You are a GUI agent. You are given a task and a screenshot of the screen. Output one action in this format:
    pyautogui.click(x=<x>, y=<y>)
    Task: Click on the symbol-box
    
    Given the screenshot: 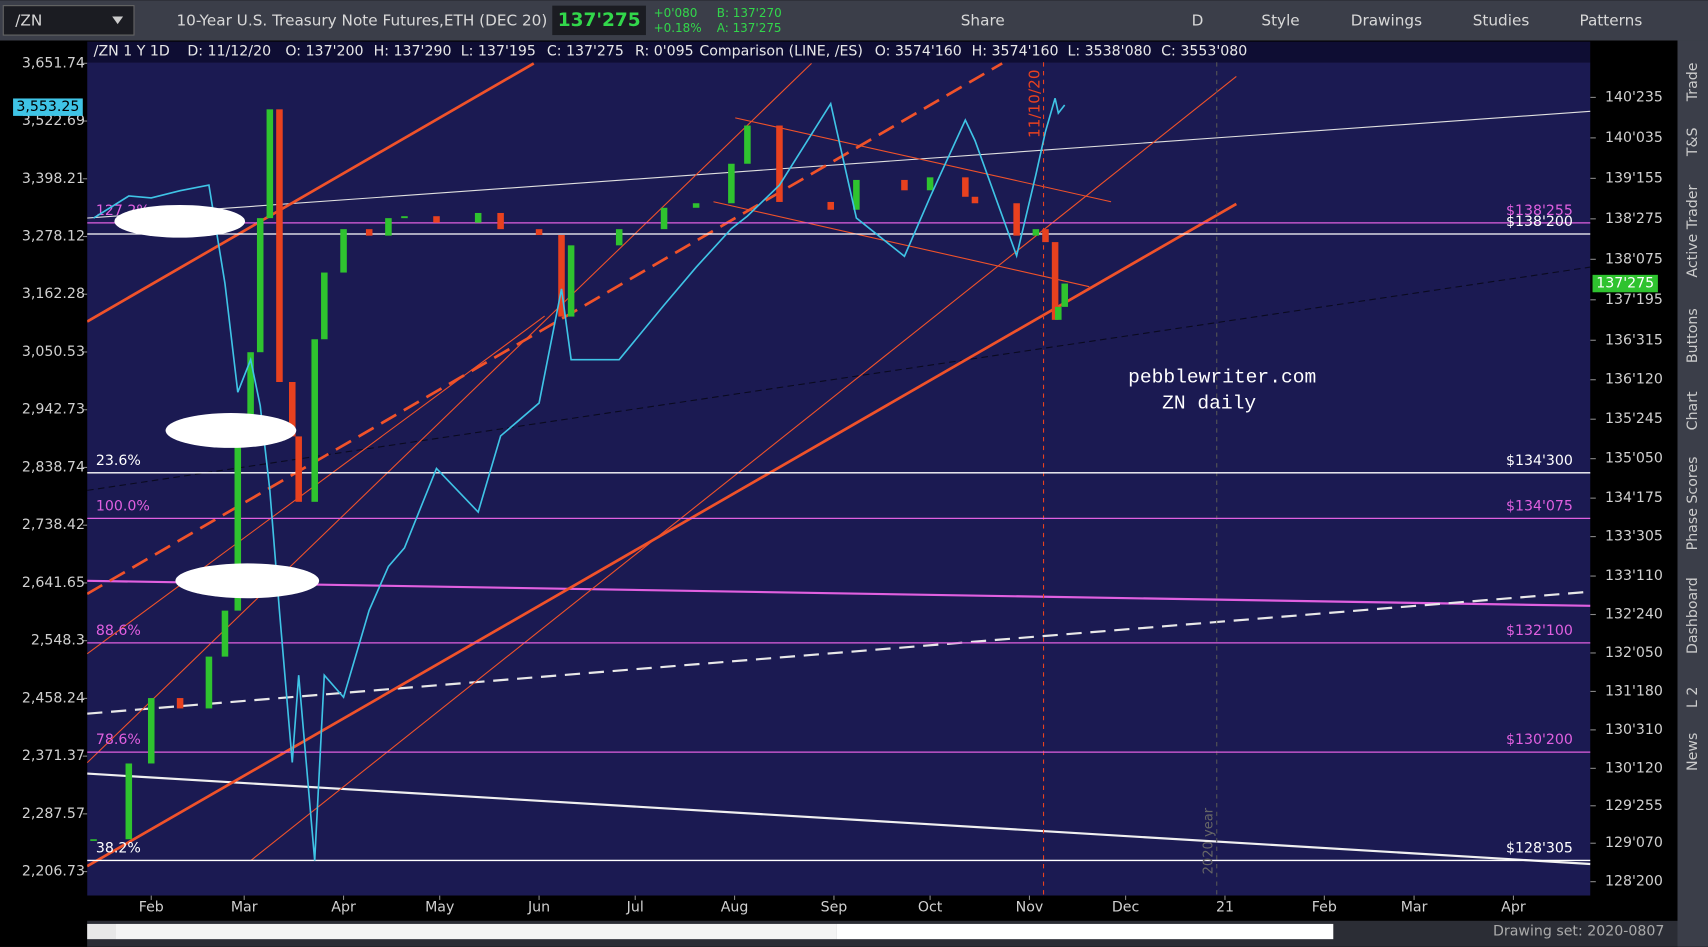 What is the action you would take?
    pyautogui.click(x=68, y=20)
    